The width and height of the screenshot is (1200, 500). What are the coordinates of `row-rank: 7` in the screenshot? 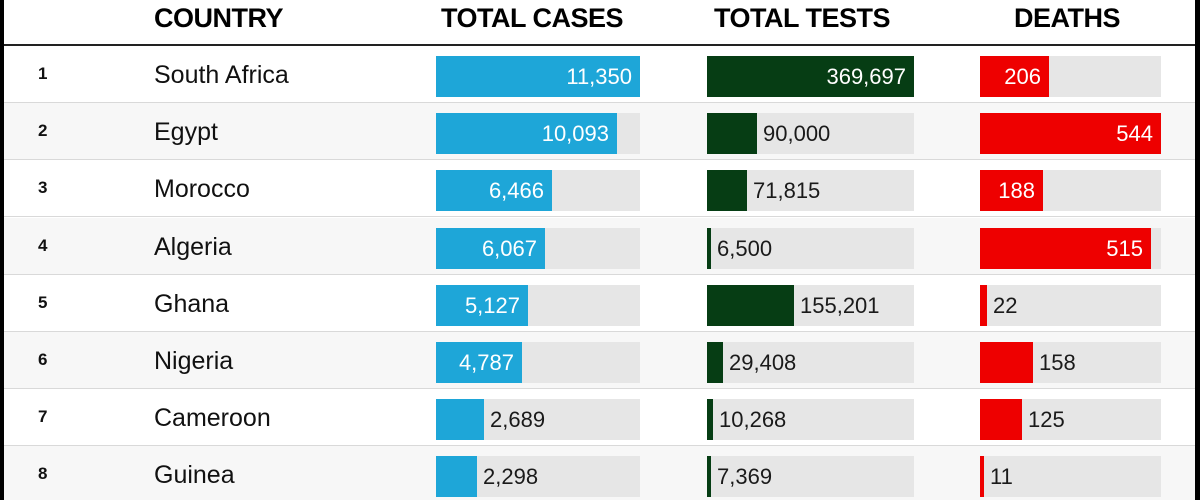 It's located at (43, 417).